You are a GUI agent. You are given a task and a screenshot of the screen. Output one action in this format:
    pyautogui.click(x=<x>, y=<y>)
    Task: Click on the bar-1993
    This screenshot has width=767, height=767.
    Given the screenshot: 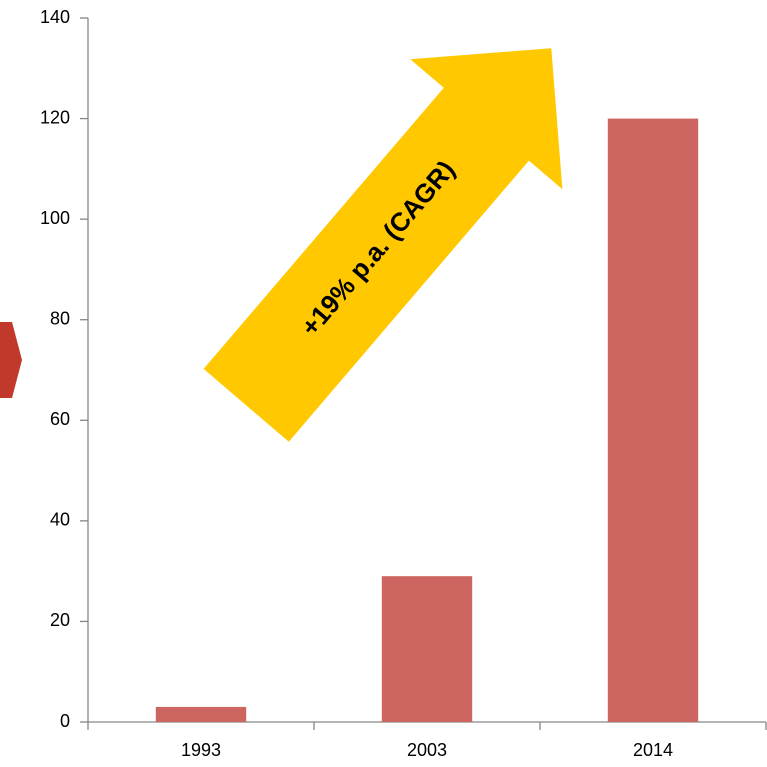 What is the action you would take?
    pyautogui.click(x=201, y=714)
    